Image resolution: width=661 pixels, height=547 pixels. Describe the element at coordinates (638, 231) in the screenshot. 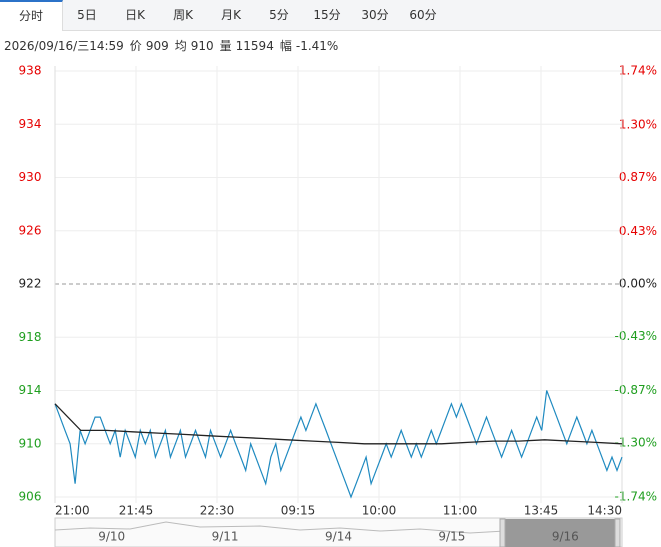

I see `y2-tick-label: 0.43%` at that location.